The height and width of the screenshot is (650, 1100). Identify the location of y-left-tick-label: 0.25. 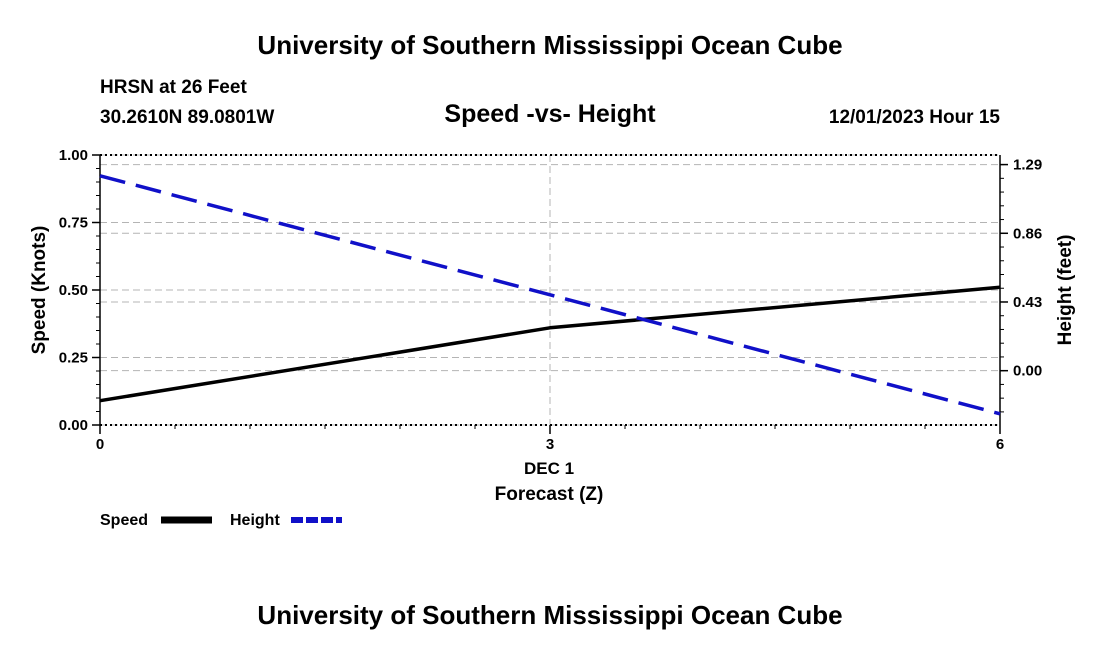
(73, 358).